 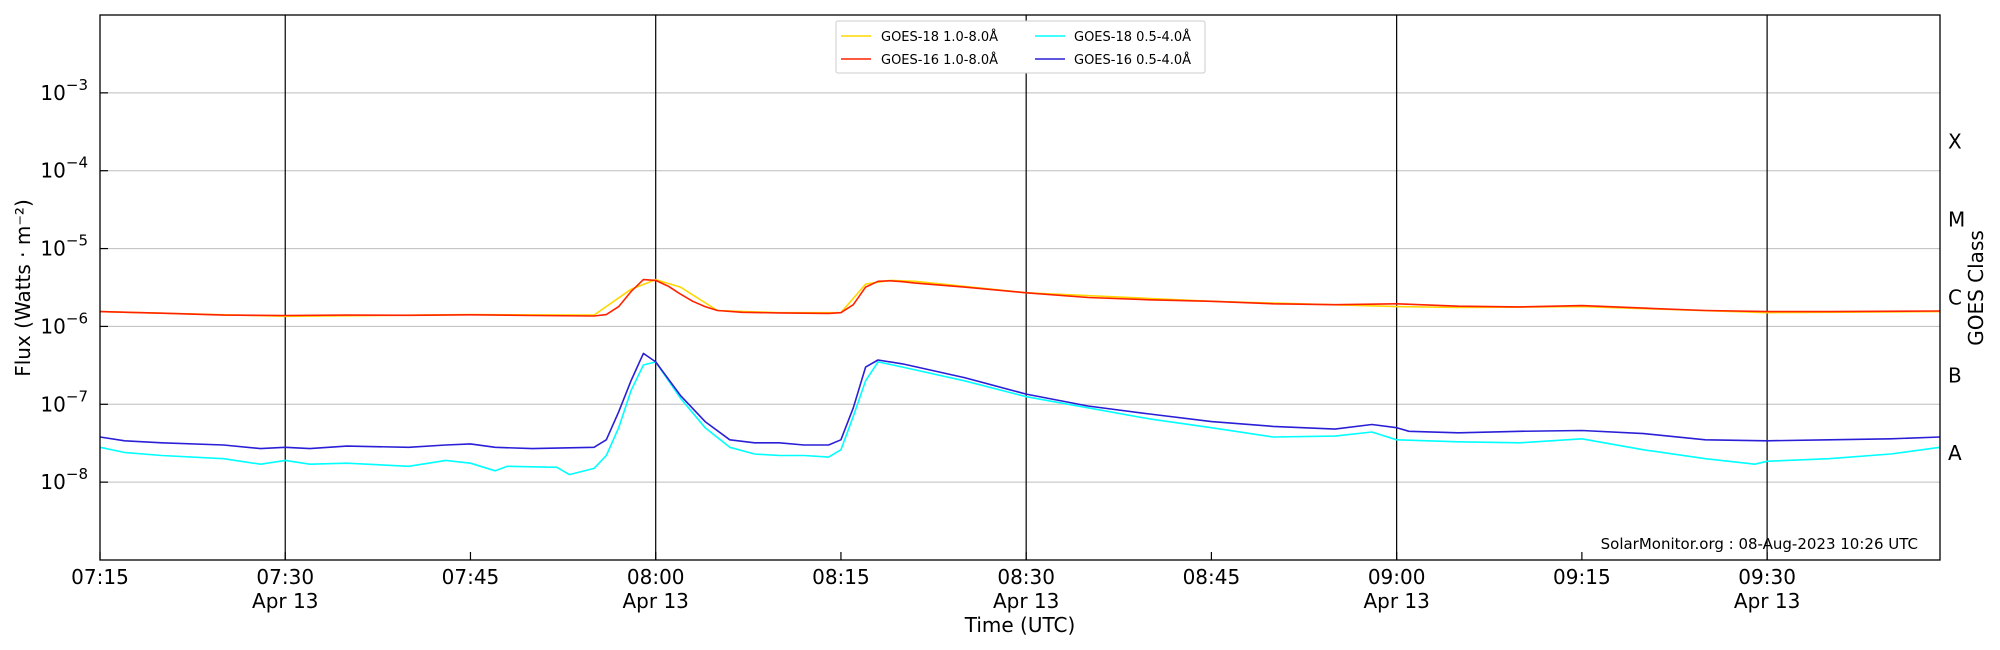 I want to click on x-tick-date-5: Apr 13, so click(x=1026, y=601).